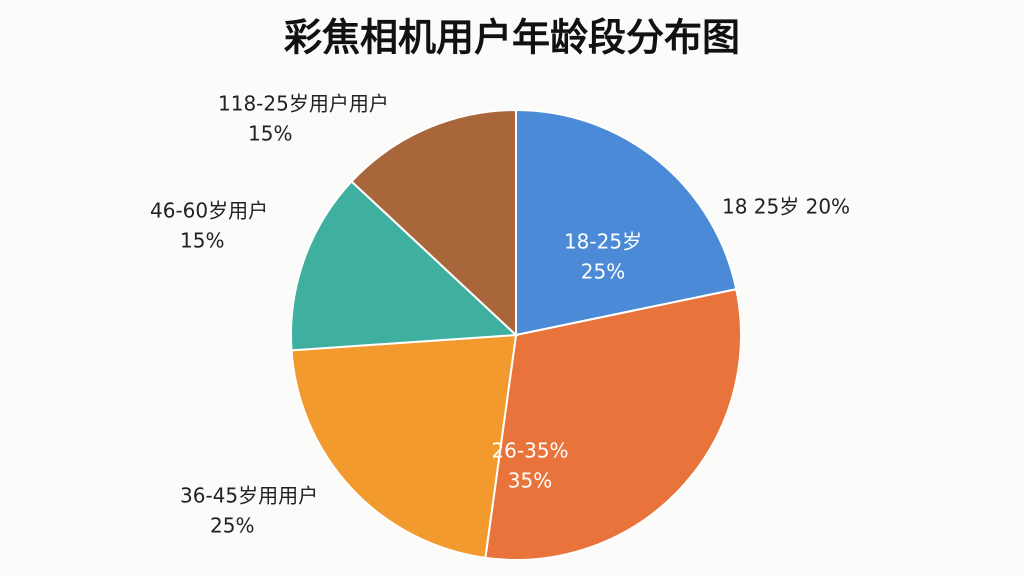  Describe the element at coordinates (209, 211) in the screenshot. I see `slice-label: 46-60岁用户` at that location.